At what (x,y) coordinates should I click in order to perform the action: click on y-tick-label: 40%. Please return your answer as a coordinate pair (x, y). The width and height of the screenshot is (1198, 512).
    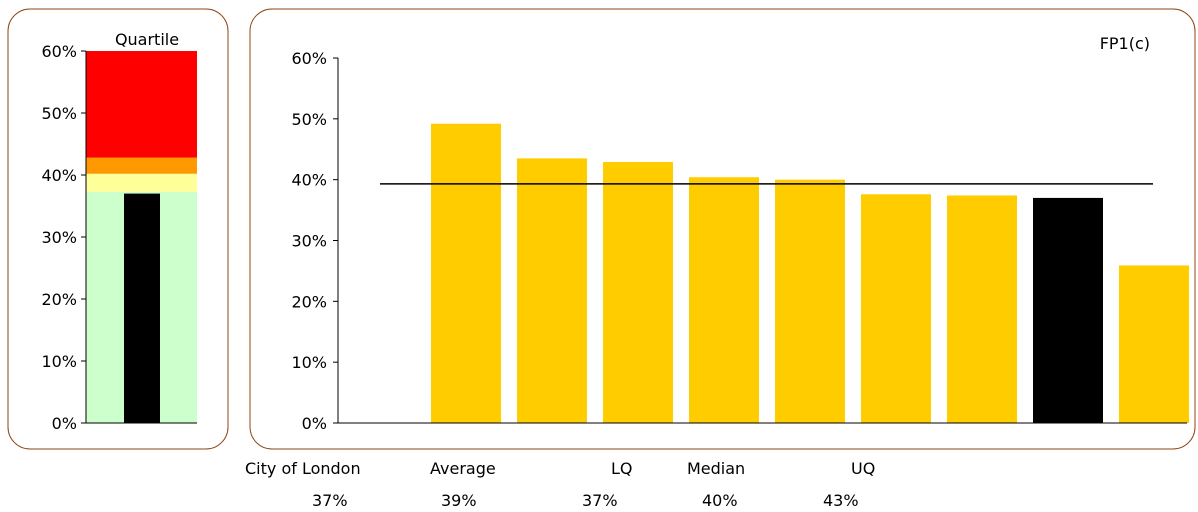
    Looking at the image, I should click on (309, 180).